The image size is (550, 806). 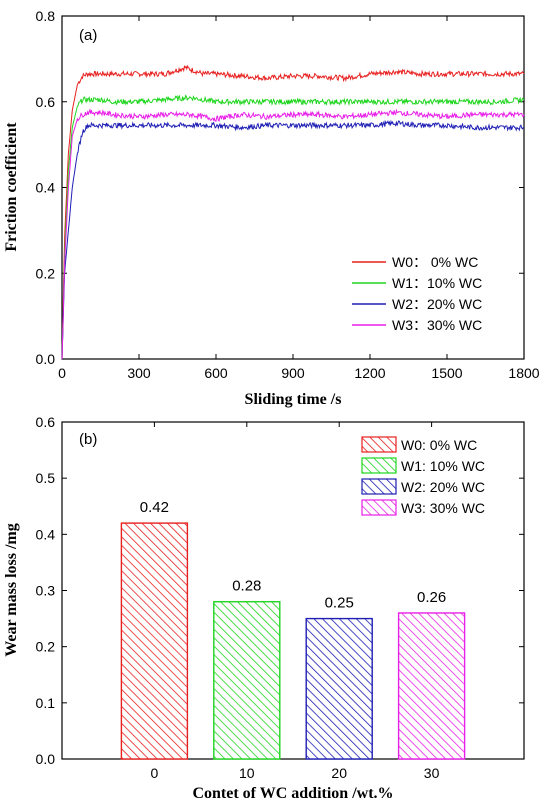 What do you see at coordinates (293, 399) in the screenshot?
I see `x-axis-label-a: Sliding time /s` at bounding box center [293, 399].